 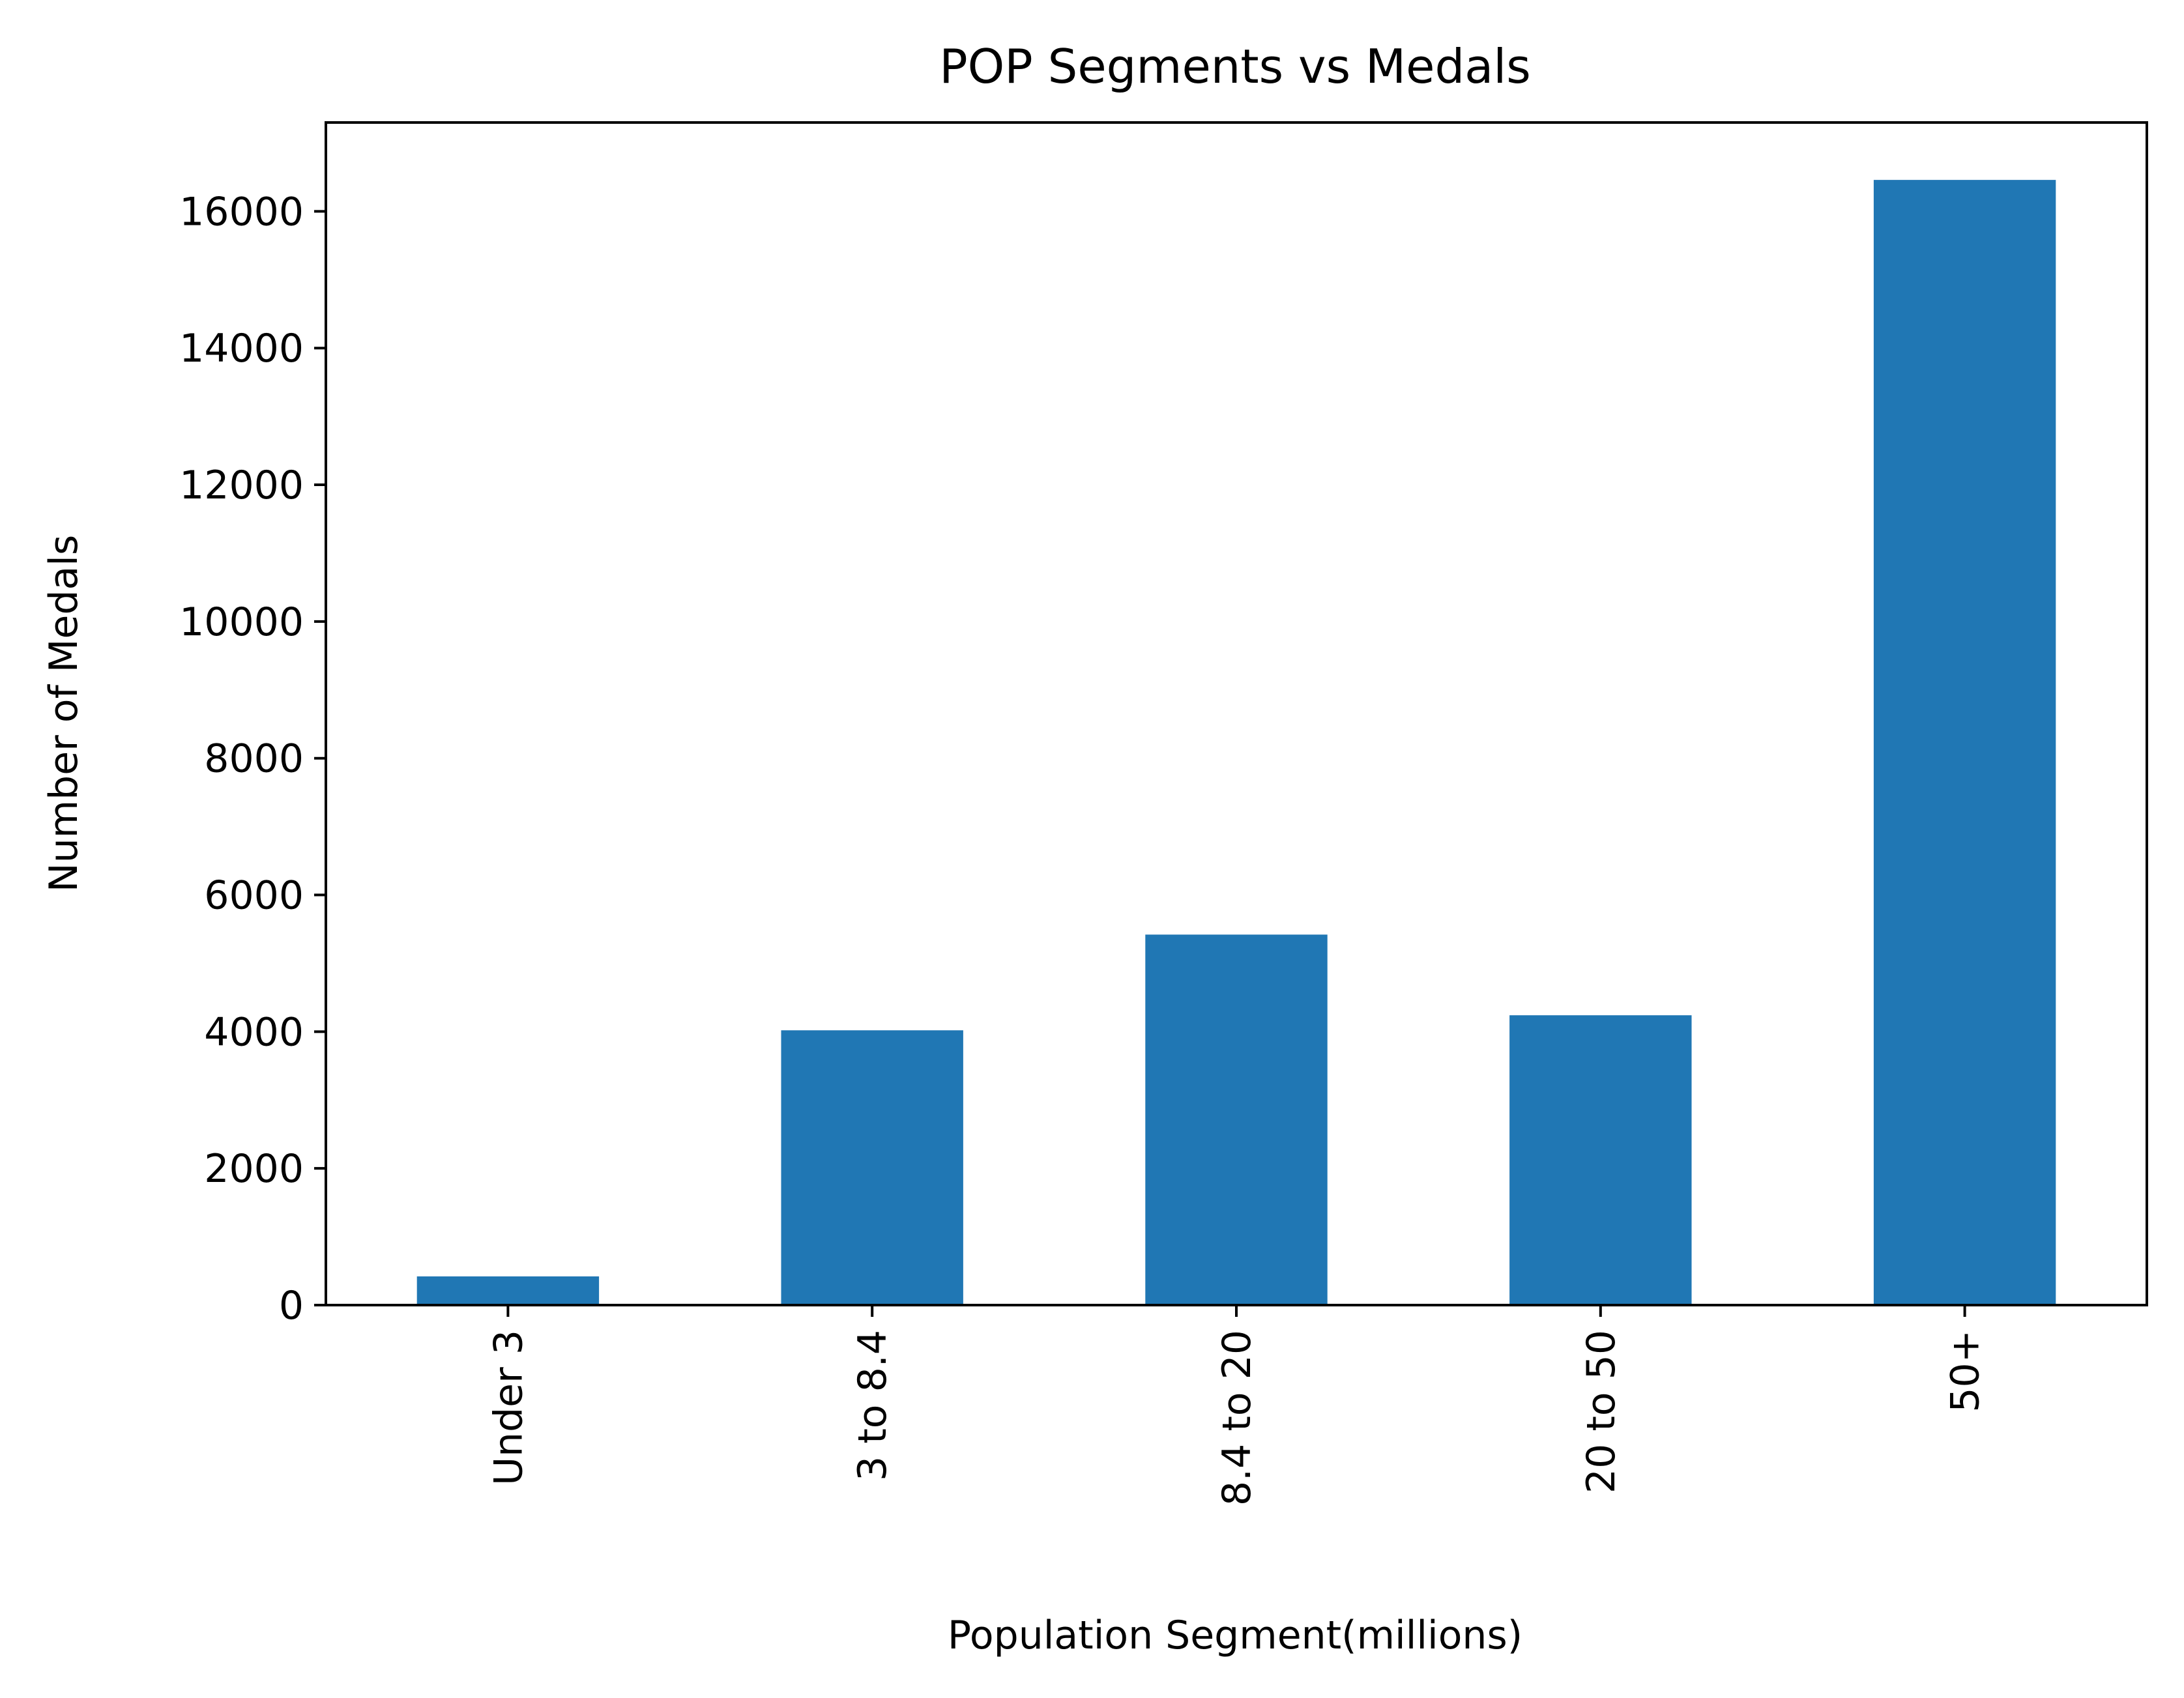 What do you see at coordinates (1235, 1635) in the screenshot?
I see `x-axis-label: Population Segment(millions)` at bounding box center [1235, 1635].